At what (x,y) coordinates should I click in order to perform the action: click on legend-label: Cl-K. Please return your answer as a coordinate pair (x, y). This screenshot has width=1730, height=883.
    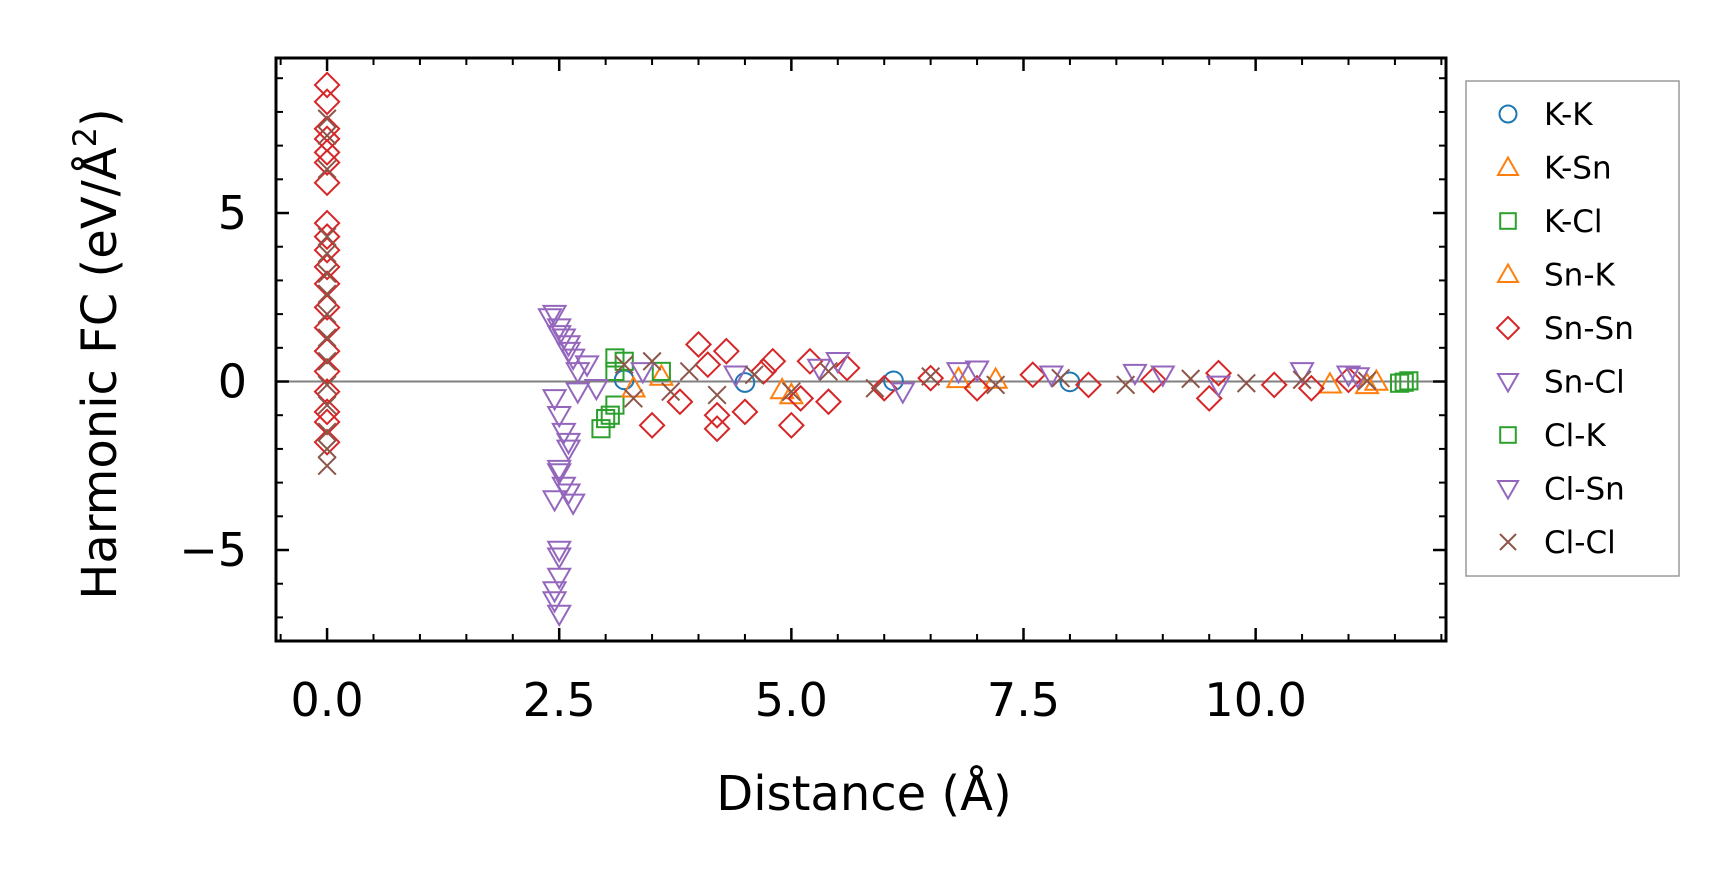
    Looking at the image, I should click on (1575, 436).